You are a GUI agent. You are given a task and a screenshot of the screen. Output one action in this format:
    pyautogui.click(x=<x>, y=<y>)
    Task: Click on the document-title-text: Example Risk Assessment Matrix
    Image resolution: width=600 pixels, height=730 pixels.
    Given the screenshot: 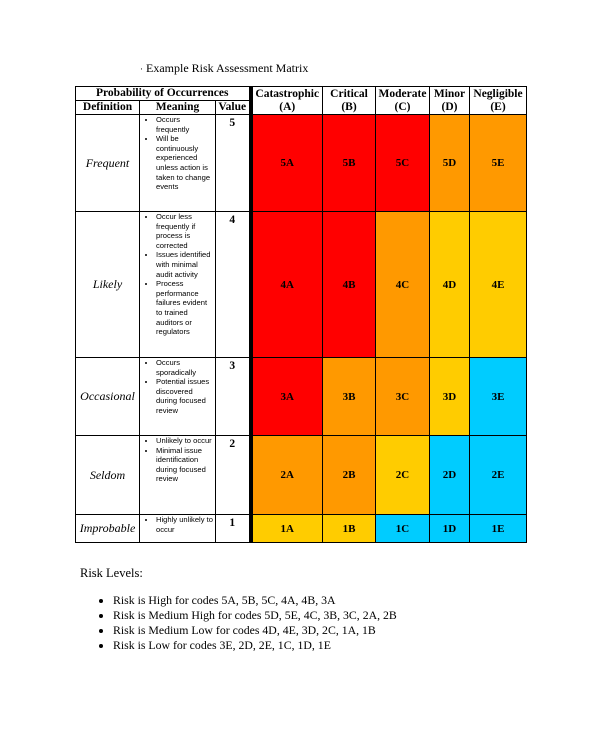 What is the action you would take?
    pyautogui.click(x=227, y=68)
    